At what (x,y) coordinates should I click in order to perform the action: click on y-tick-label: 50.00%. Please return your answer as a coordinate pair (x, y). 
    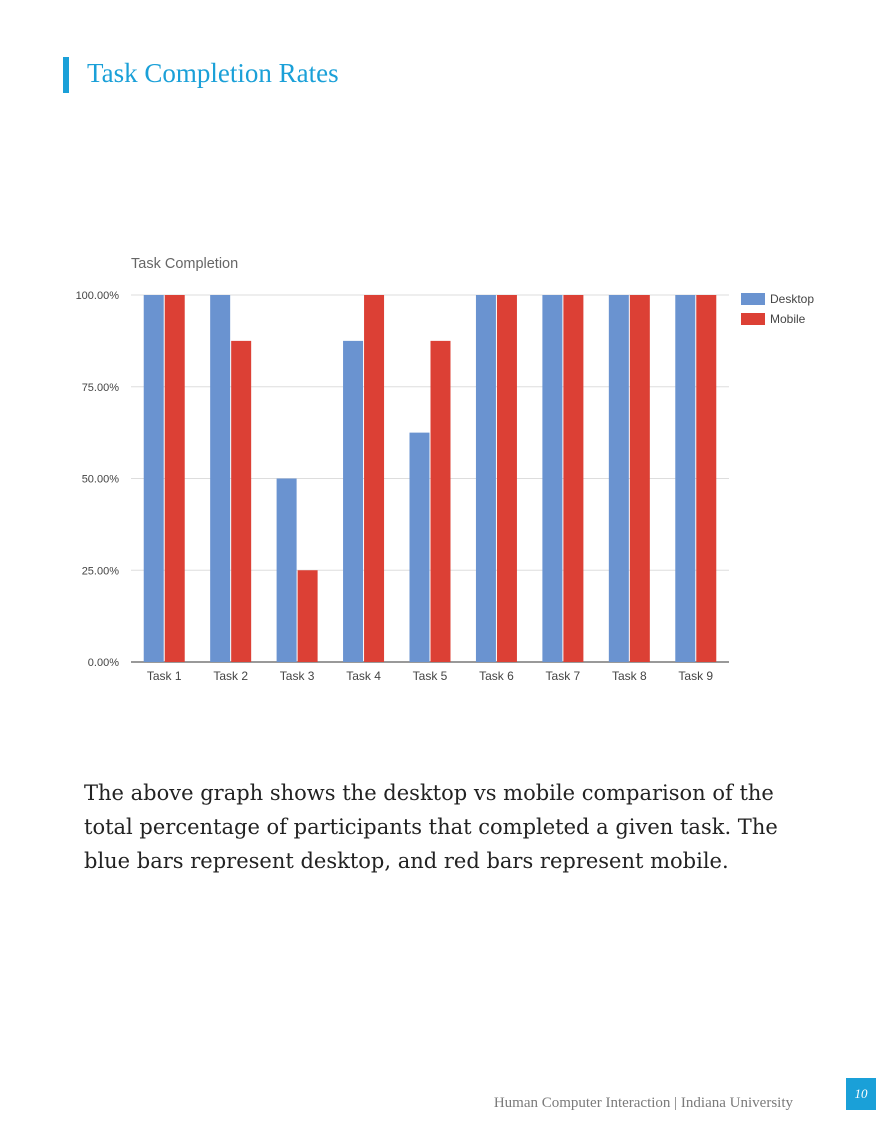
    Looking at the image, I should click on (101, 480).